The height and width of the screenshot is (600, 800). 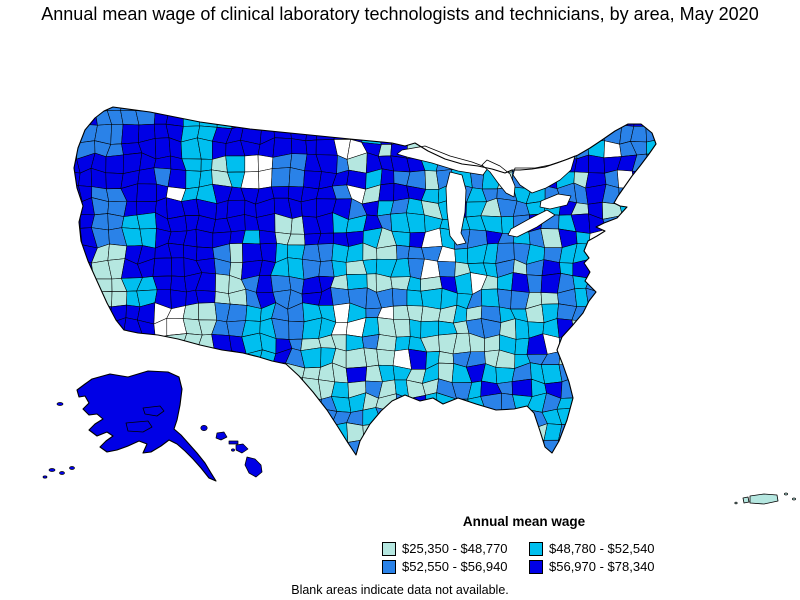 I want to click on lake-ontario, so click(x=555, y=201).